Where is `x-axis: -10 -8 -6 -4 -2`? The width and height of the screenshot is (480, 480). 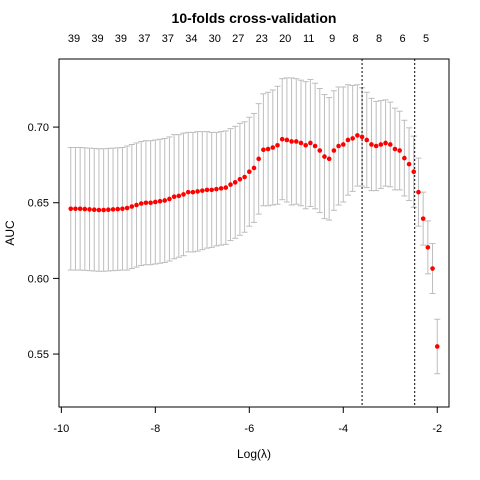
x-axis: -10 -8 -6 -4 -2 is located at coordinates (247, 420).